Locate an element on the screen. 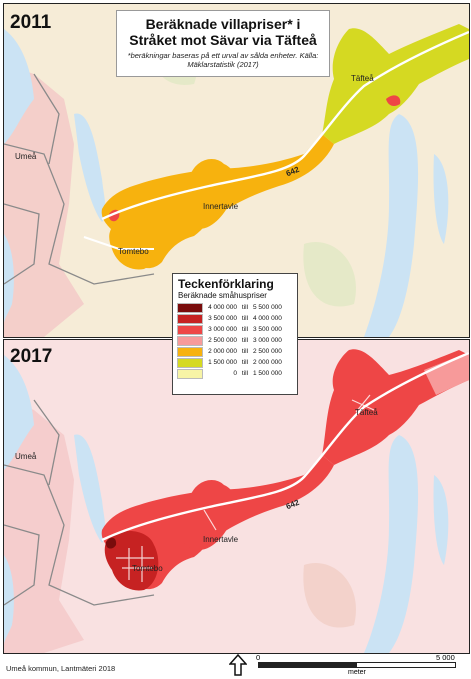 Image resolution: width=471 pixels, height=679 pixels. year-label-2017: 2017 is located at coordinates (31, 356).